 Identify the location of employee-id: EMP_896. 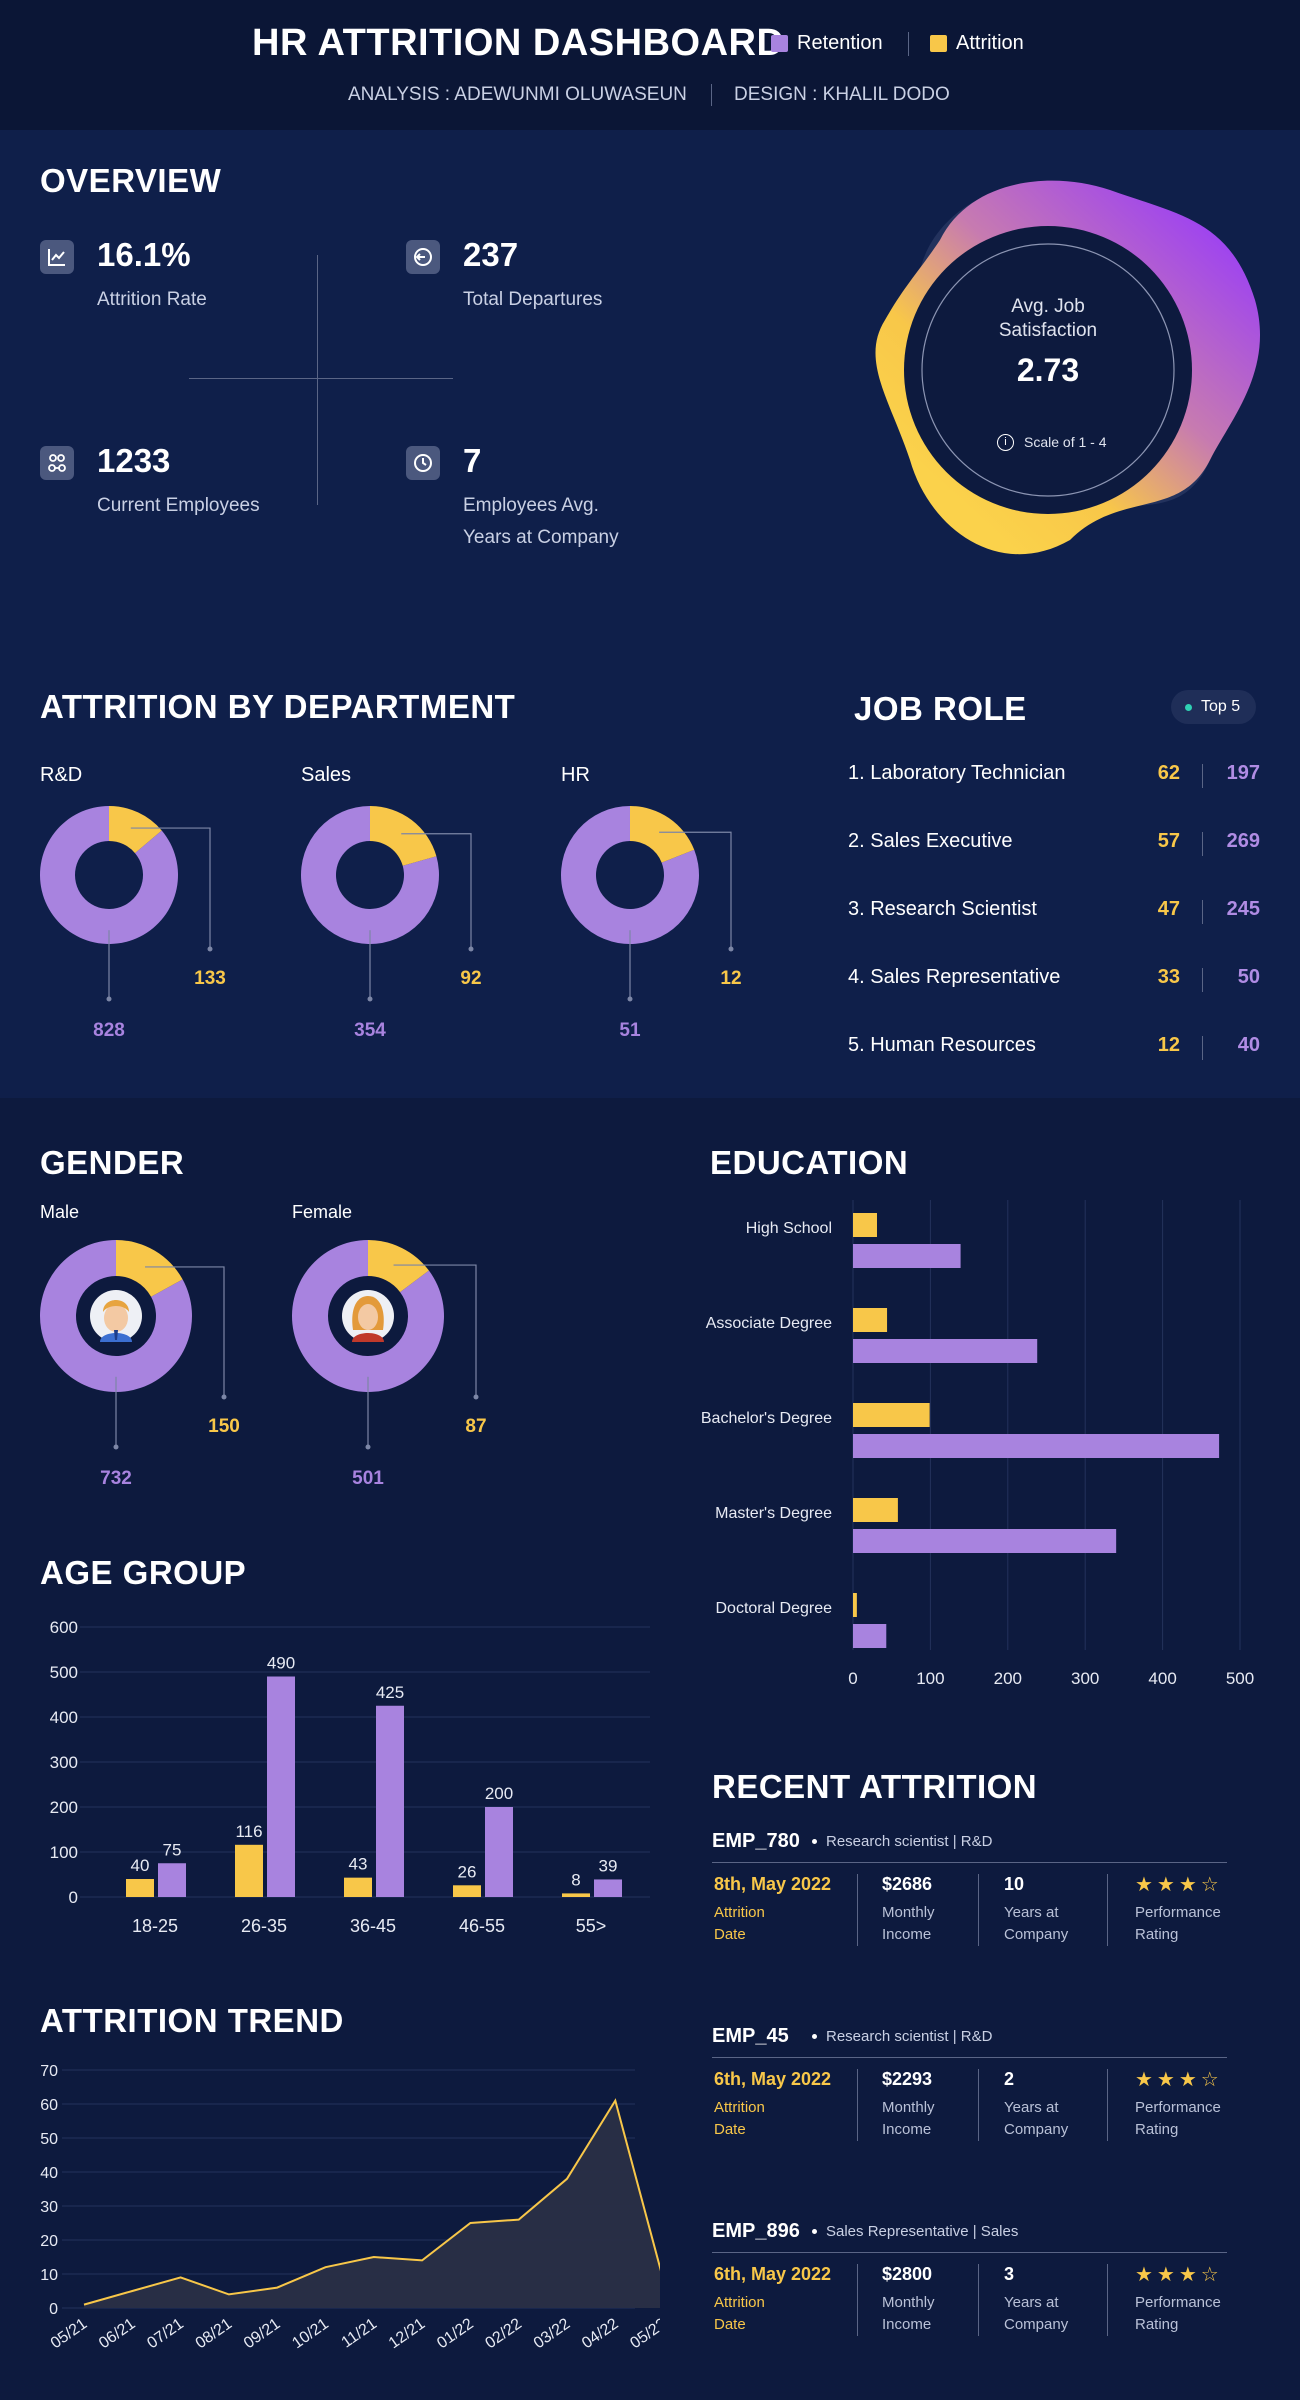
(756, 2231).